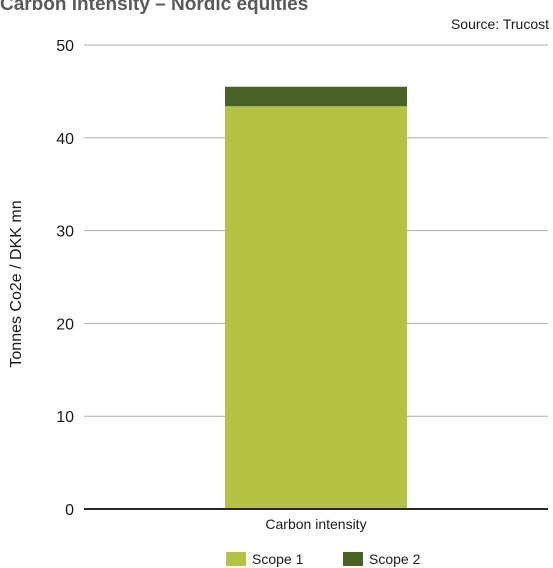  Describe the element at coordinates (395, 559) in the screenshot. I see `legend-label: Scope 2` at that location.